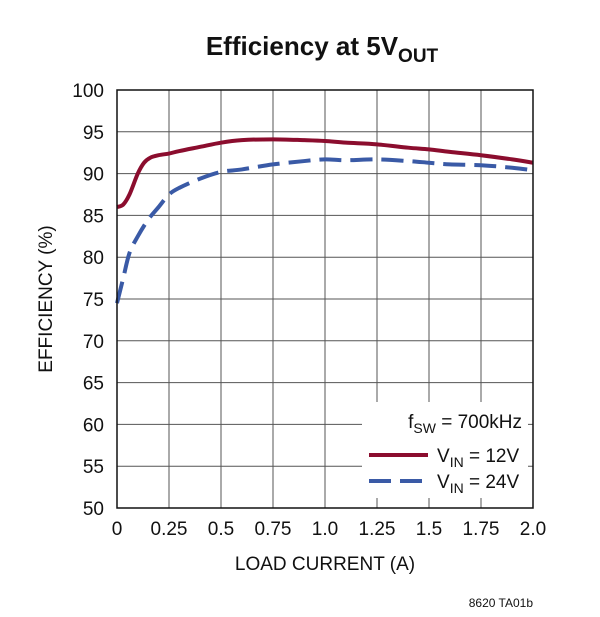  What do you see at coordinates (93, 384) in the screenshot?
I see `y-tick-label: 65` at bounding box center [93, 384].